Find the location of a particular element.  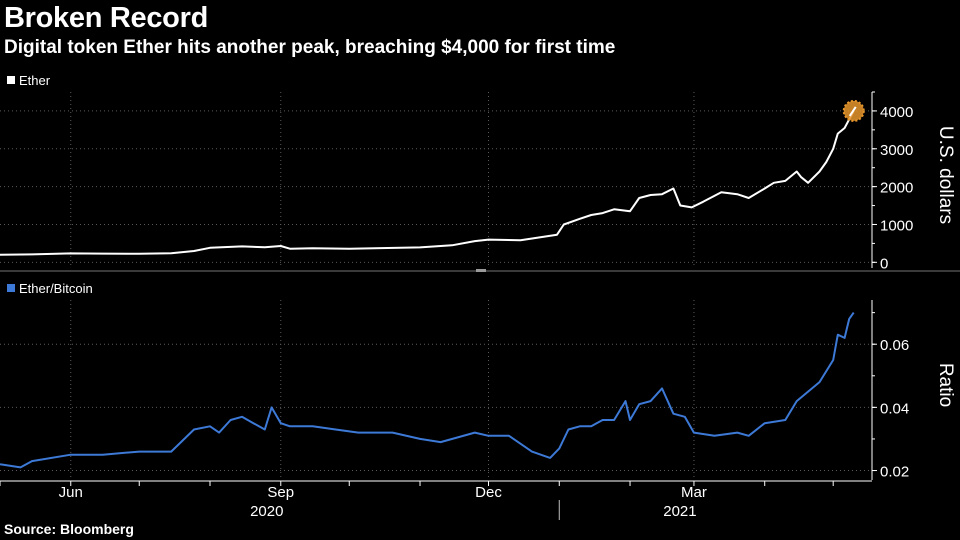

x-year-label-2020: 2020 is located at coordinates (266, 511).